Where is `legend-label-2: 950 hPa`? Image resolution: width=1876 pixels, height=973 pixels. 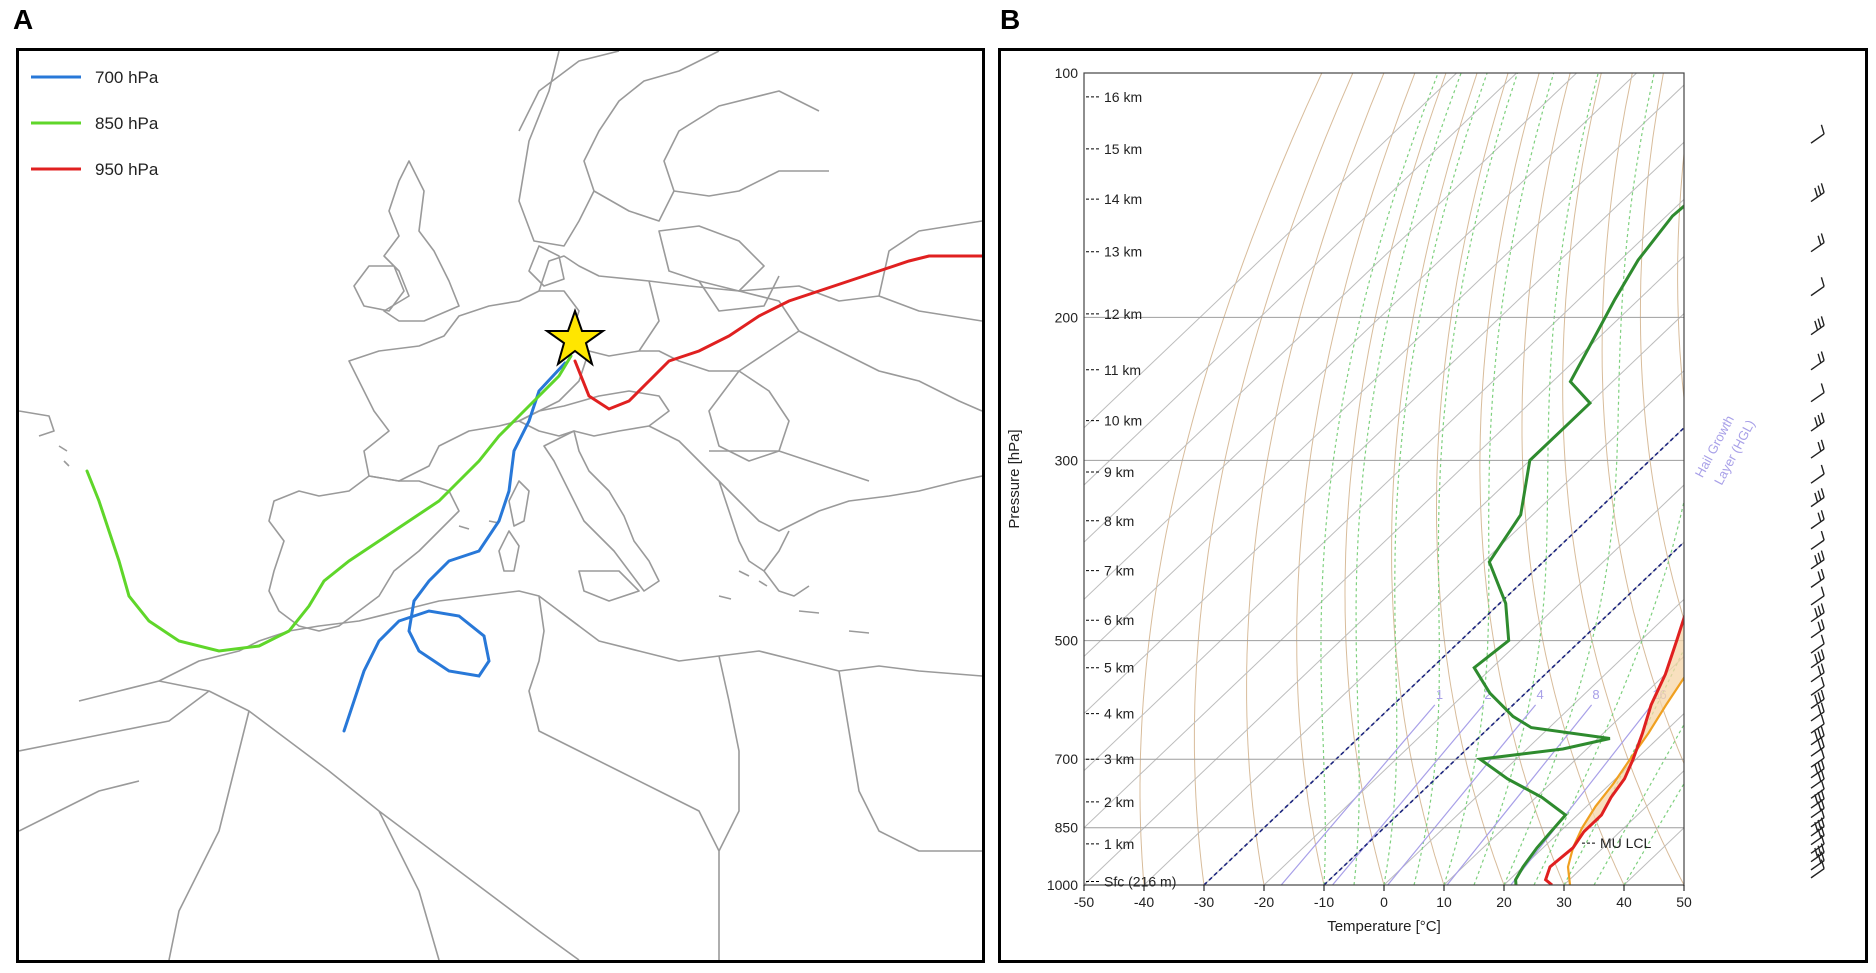
legend-label-2: 950 hPa is located at coordinates (127, 169).